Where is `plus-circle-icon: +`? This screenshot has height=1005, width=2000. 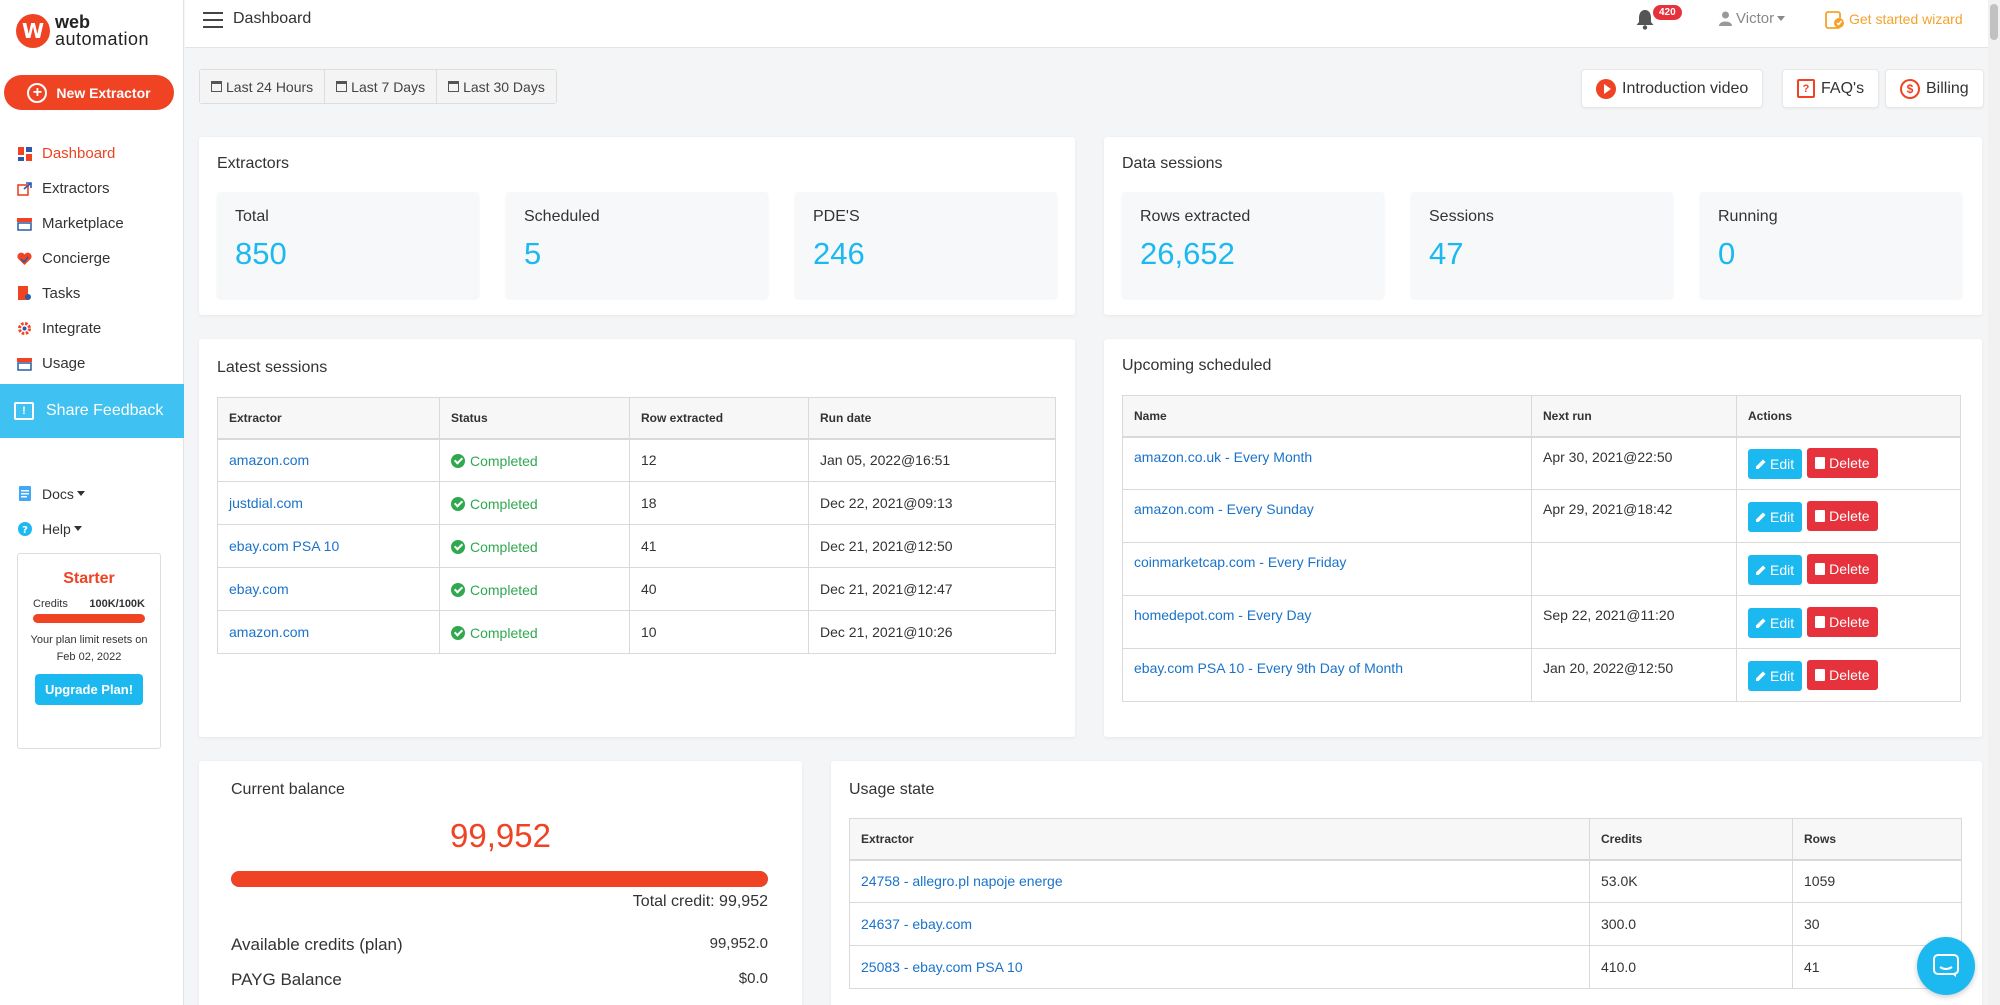 plus-circle-icon: + is located at coordinates (37, 92).